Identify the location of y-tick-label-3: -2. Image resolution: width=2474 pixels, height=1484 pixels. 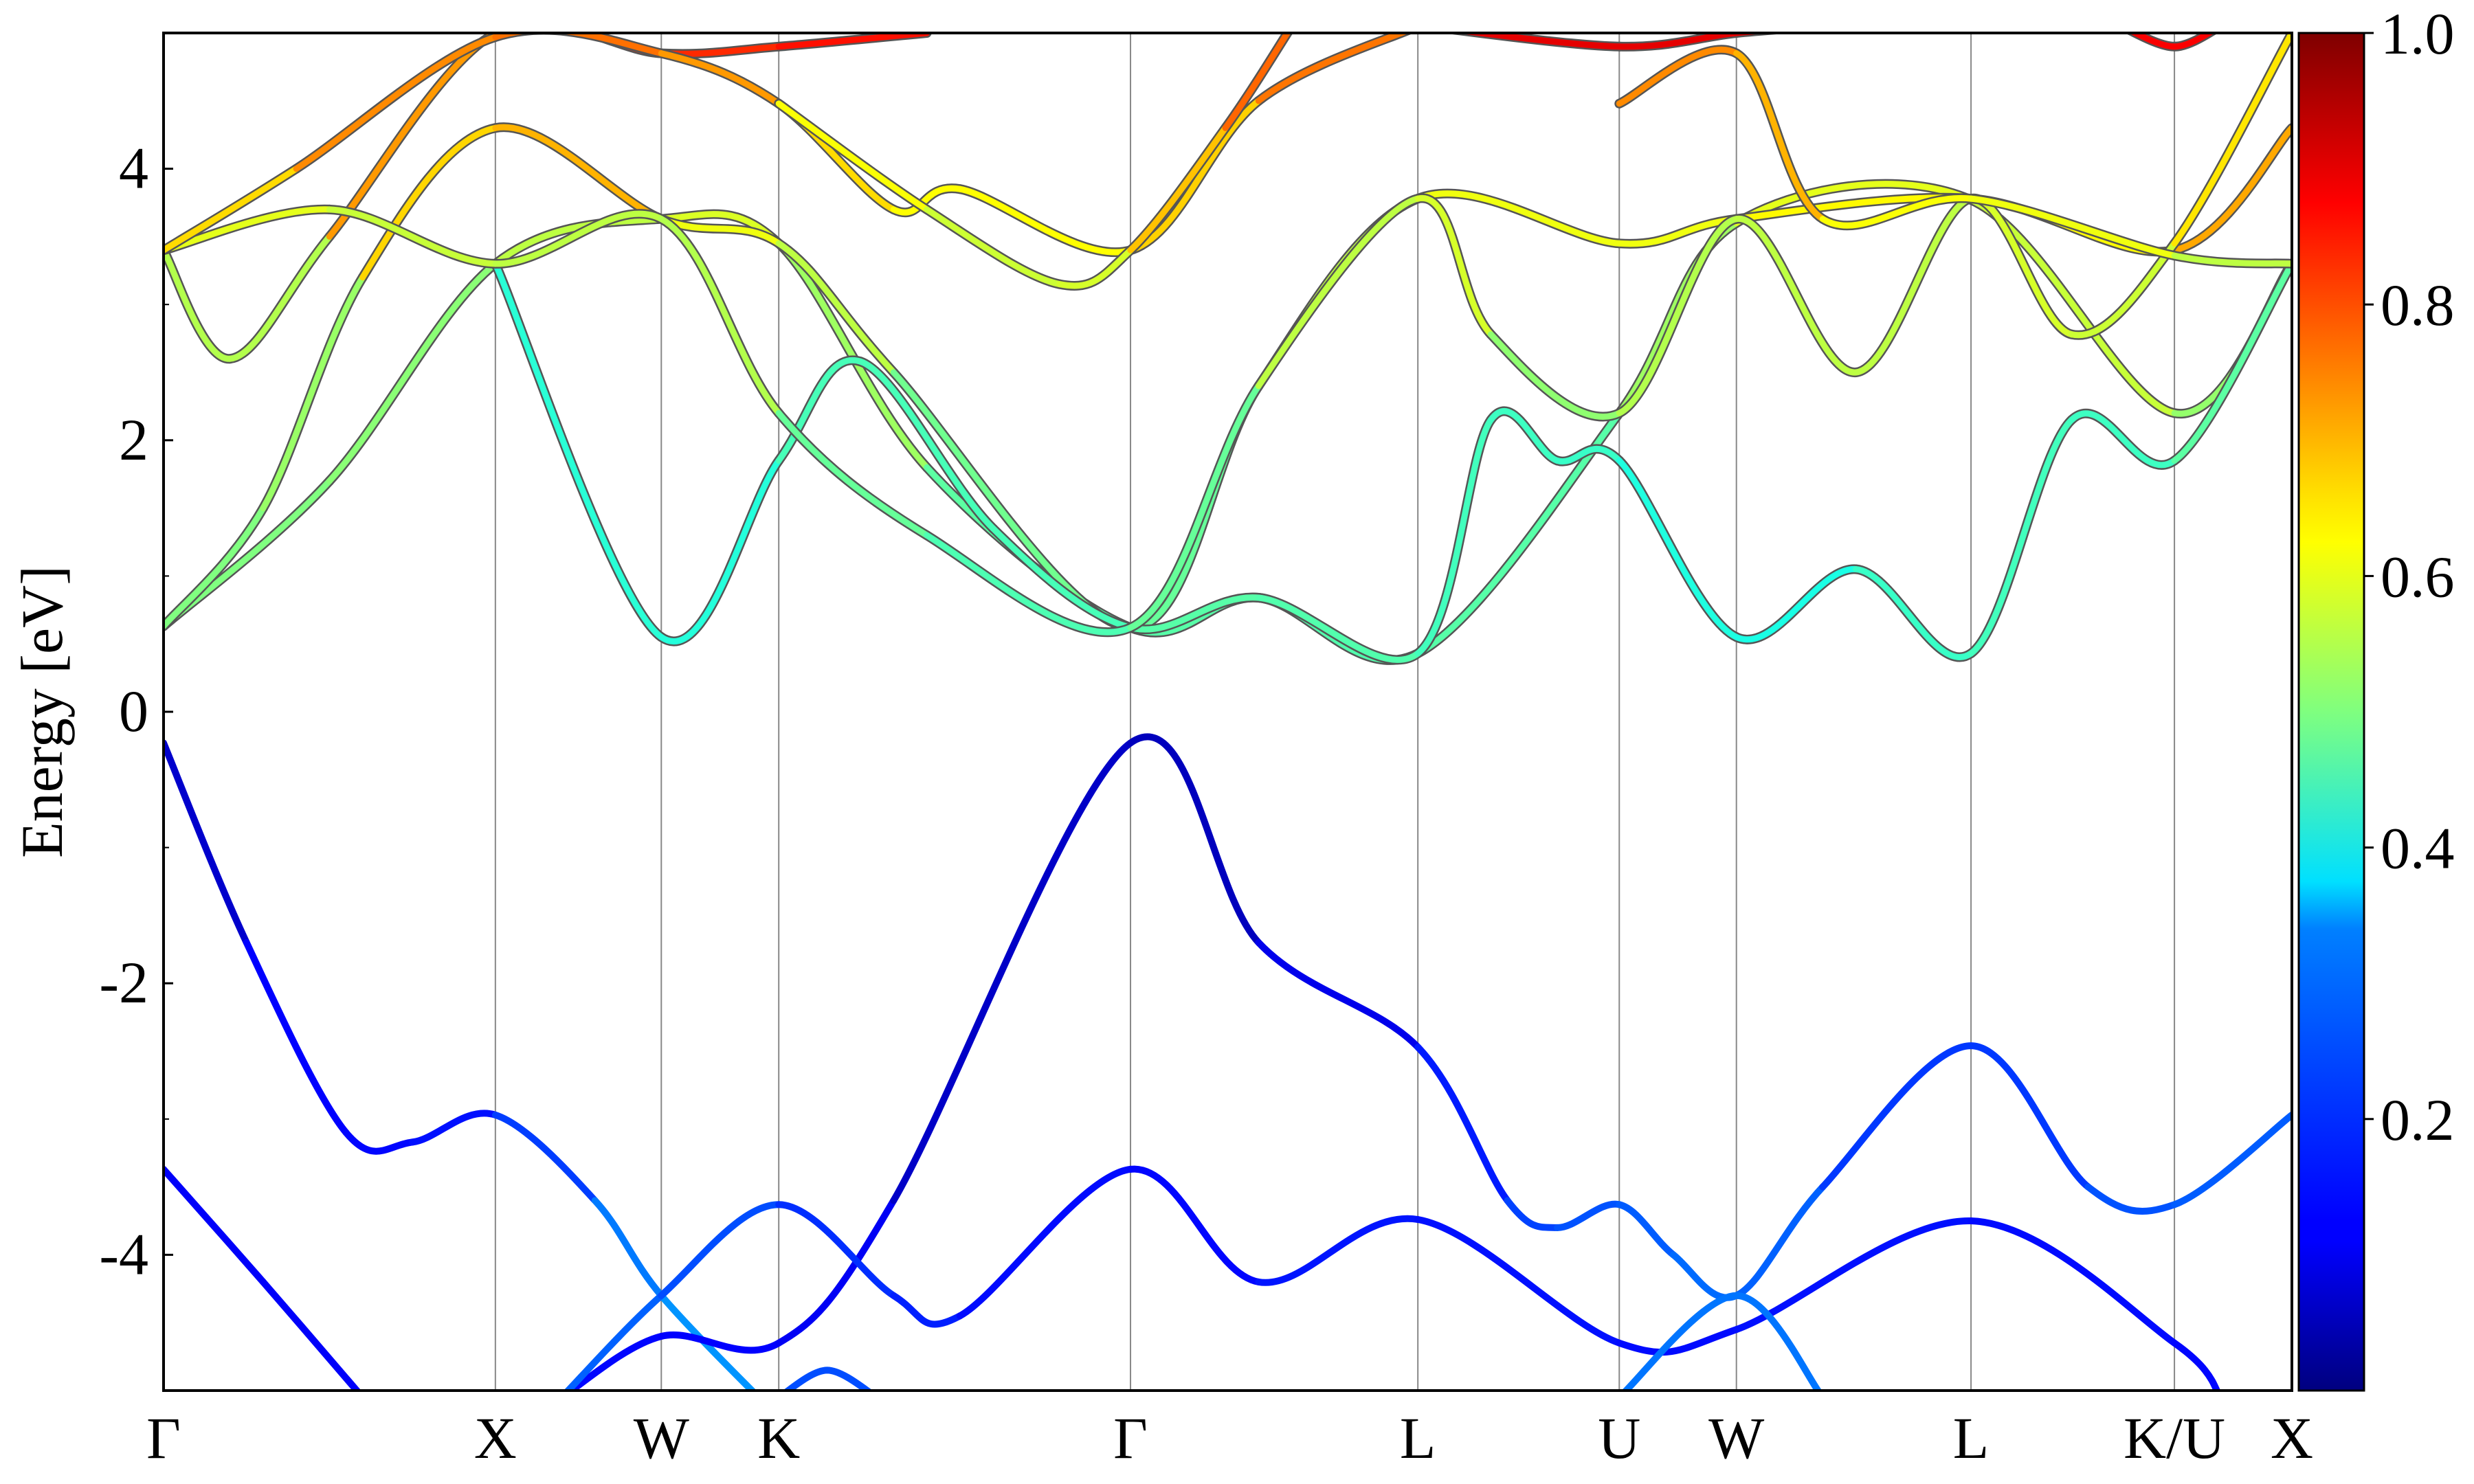
(123, 982).